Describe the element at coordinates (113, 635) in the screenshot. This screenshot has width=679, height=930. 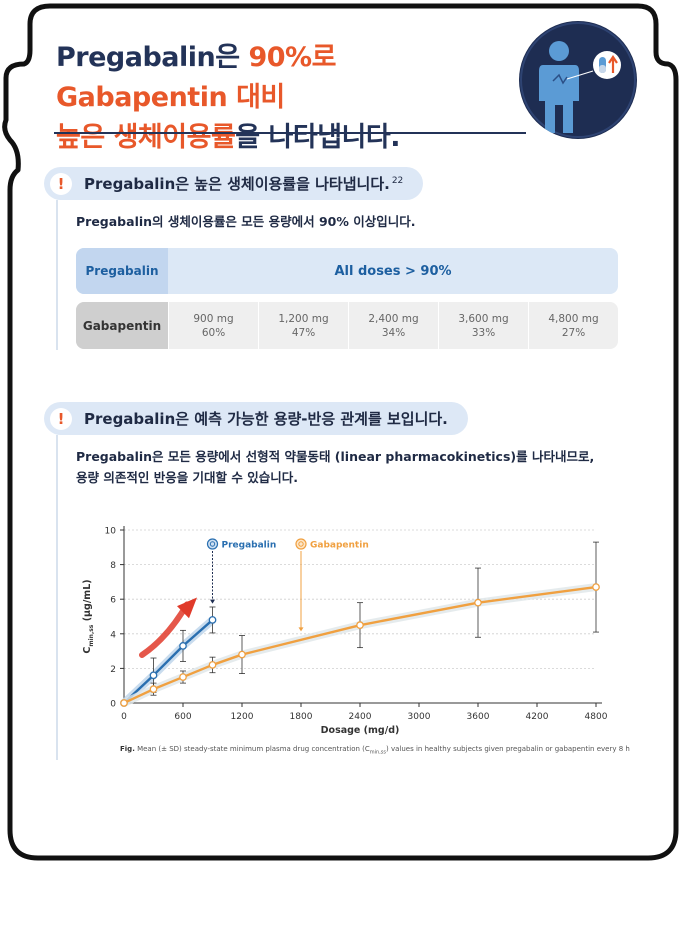
I see `y-tick-label: 4` at that location.